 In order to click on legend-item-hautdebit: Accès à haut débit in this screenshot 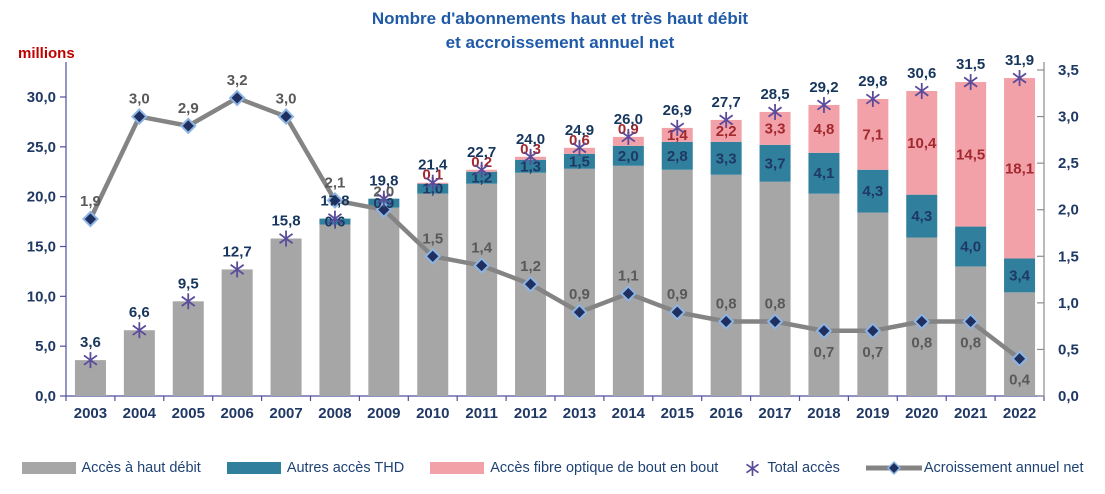, I will do `click(111, 468)`.